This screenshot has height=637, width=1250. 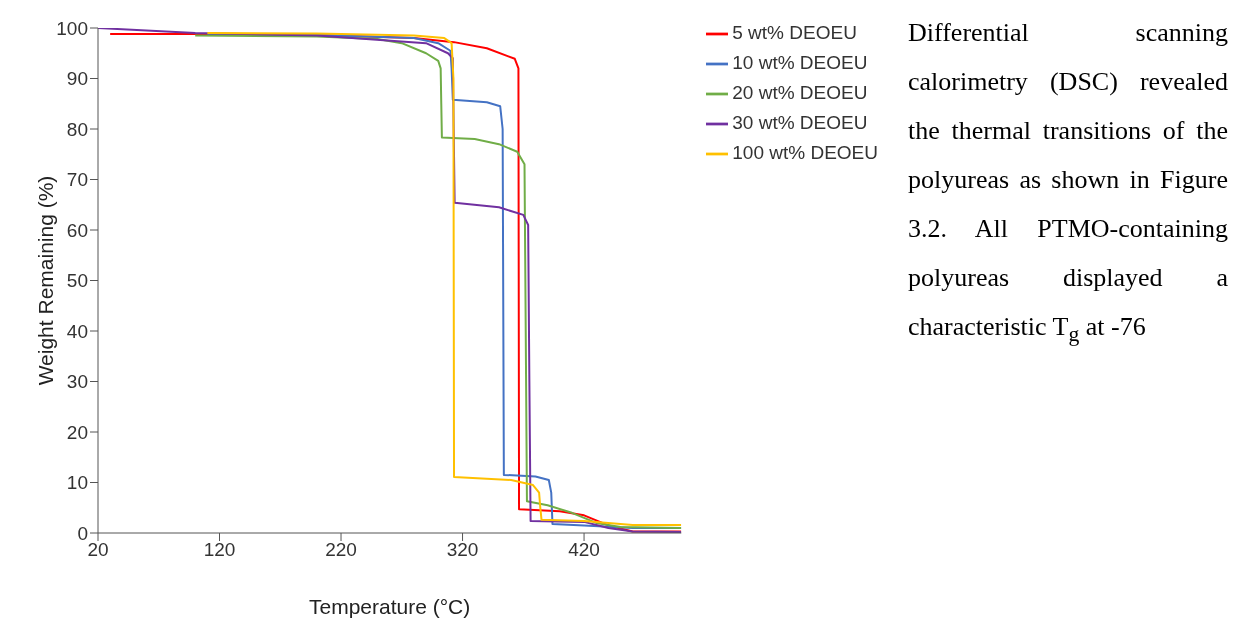 I want to click on y-tick-label: 10, so click(x=77, y=483).